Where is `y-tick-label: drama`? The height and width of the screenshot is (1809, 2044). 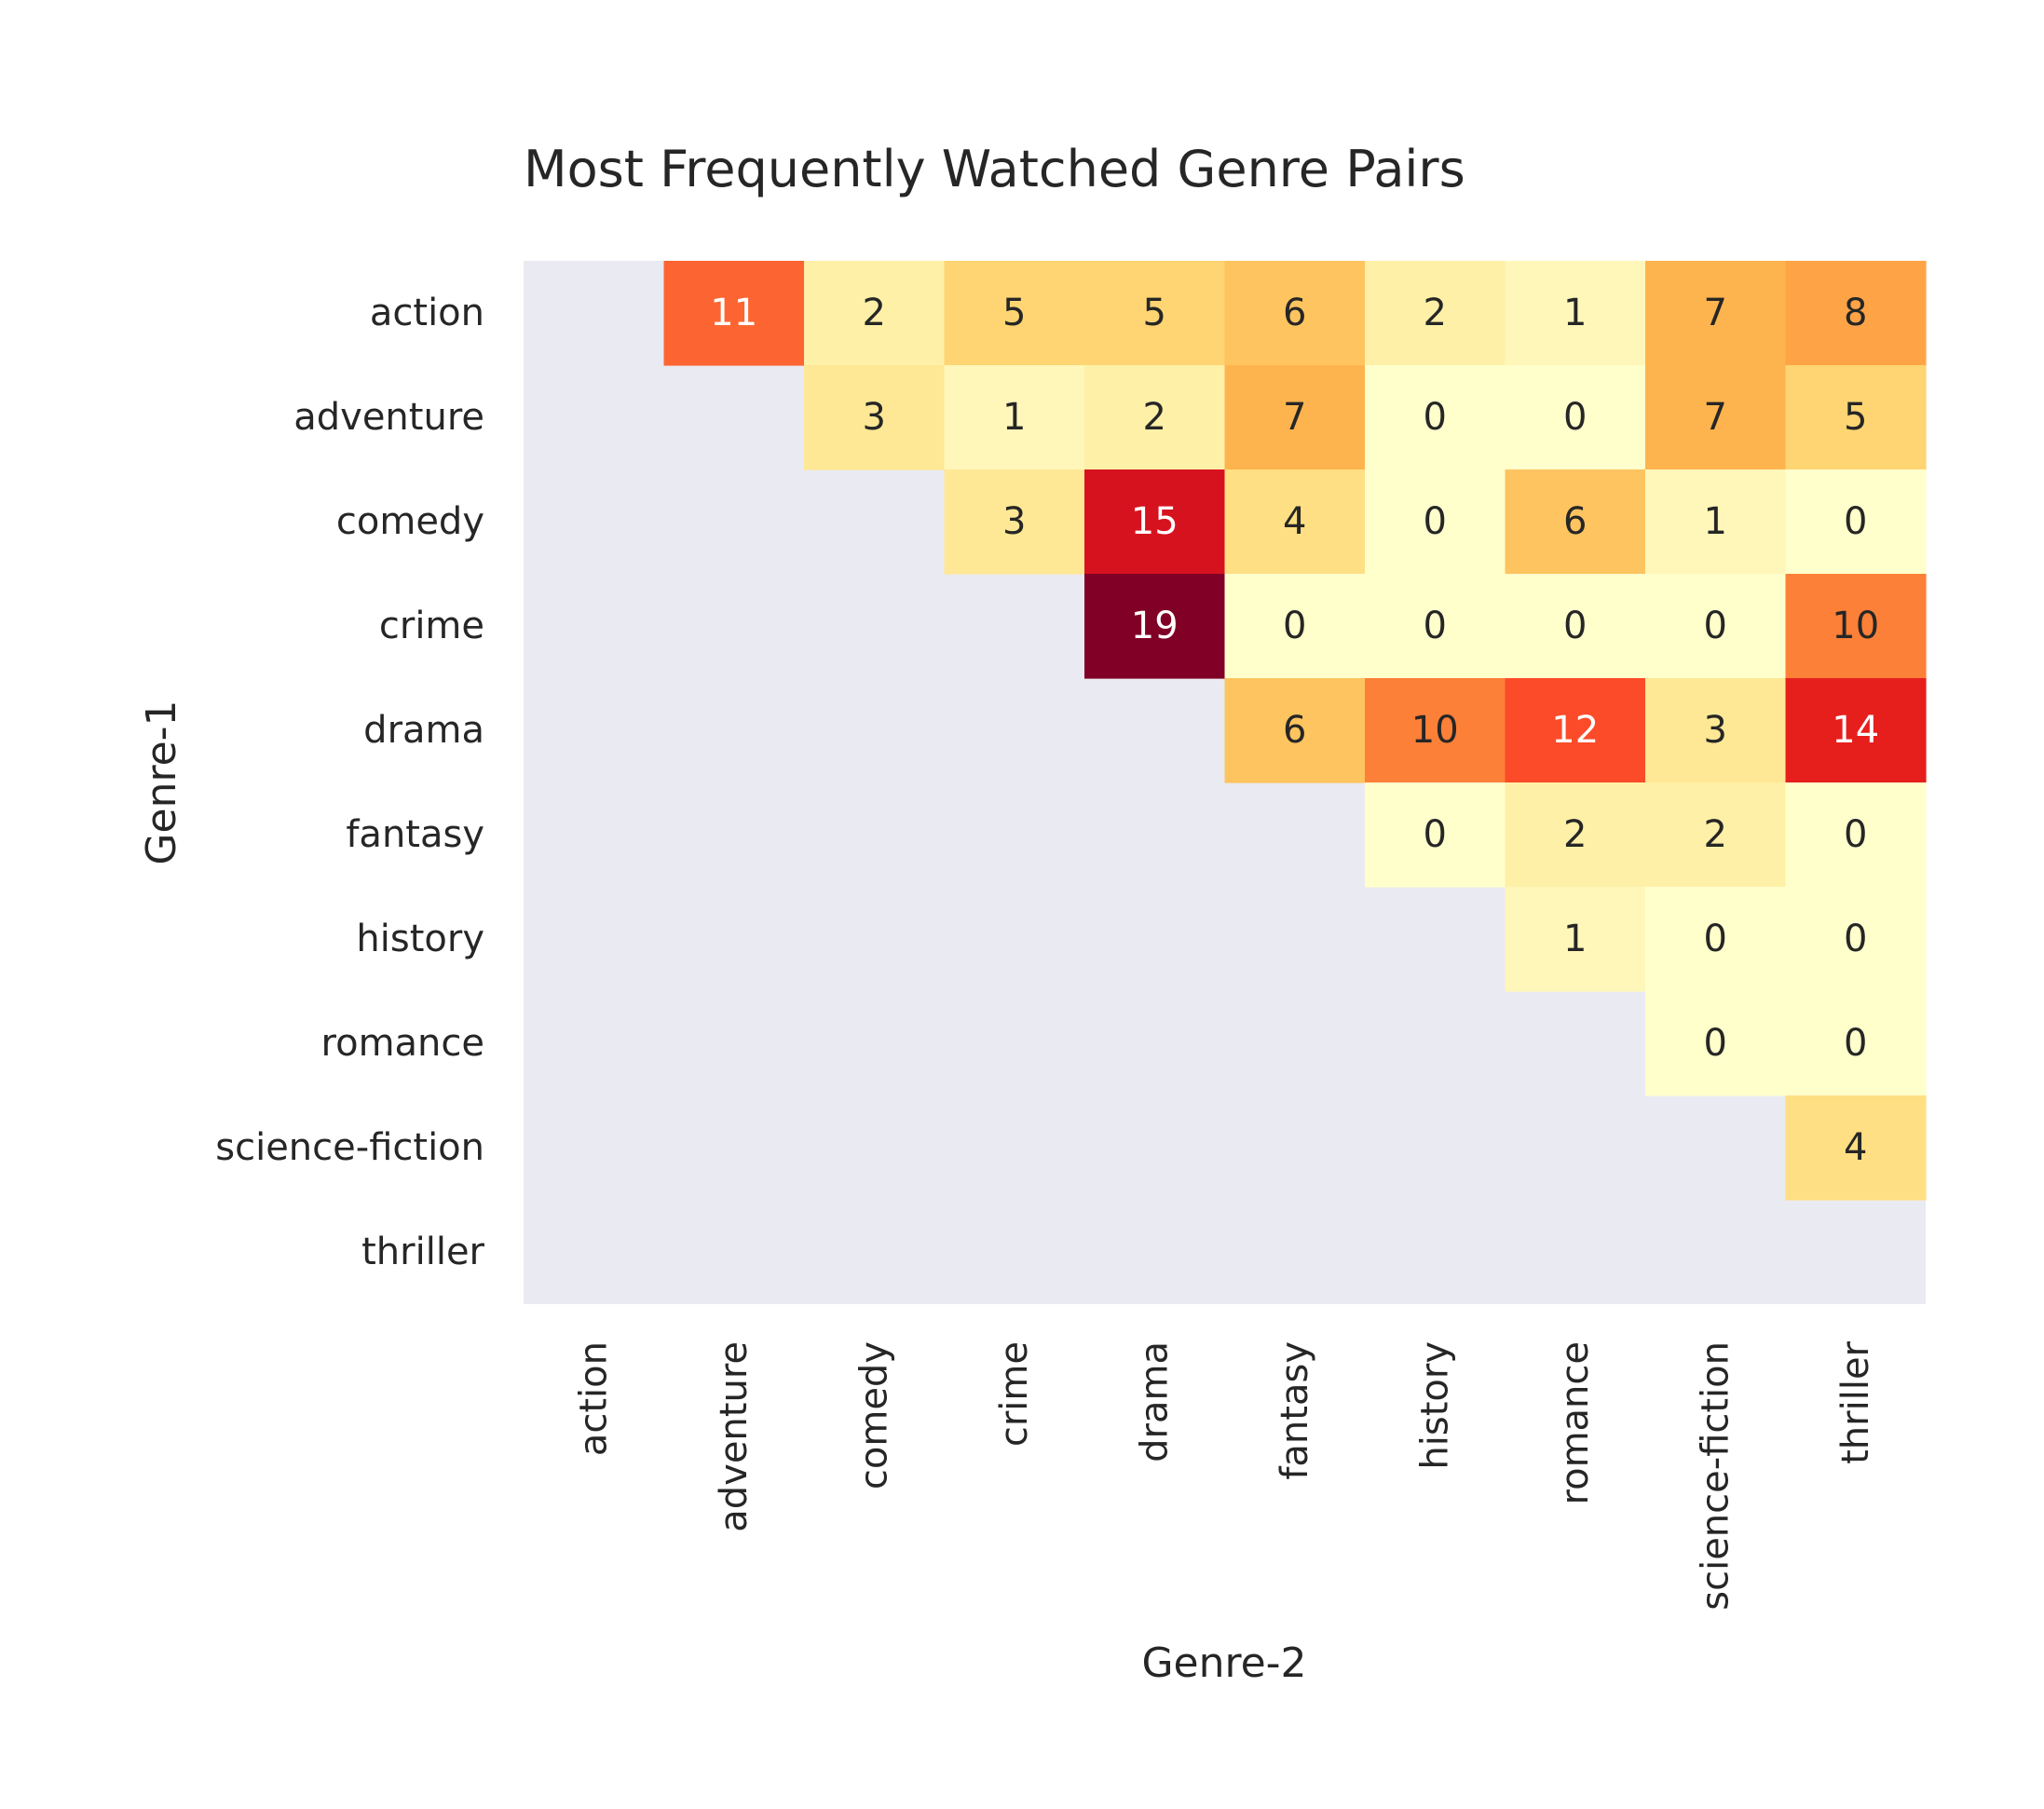
y-tick-label: drama is located at coordinates (423, 730).